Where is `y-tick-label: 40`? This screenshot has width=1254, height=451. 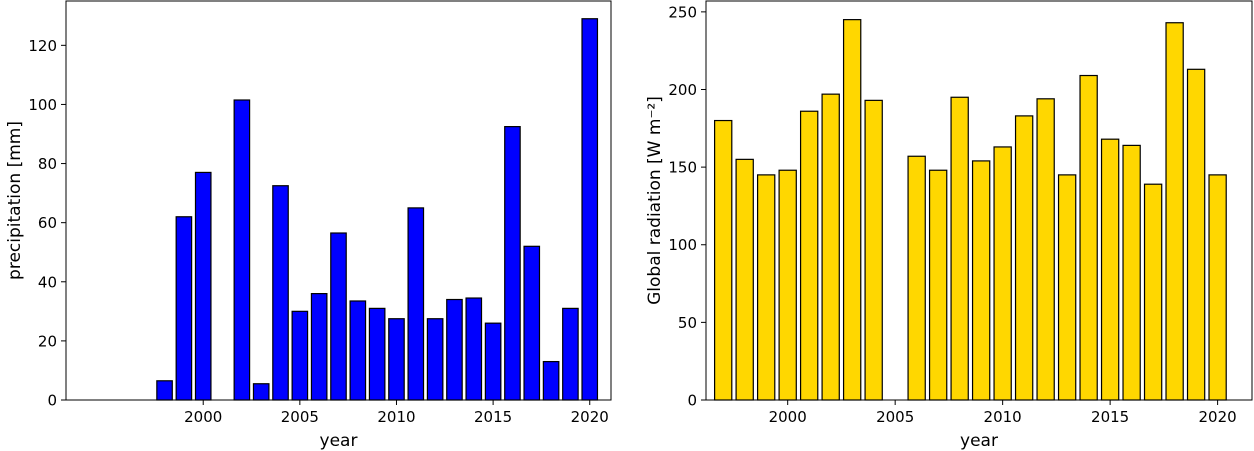
y-tick-label: 40 is located at coordinates (47, 282).